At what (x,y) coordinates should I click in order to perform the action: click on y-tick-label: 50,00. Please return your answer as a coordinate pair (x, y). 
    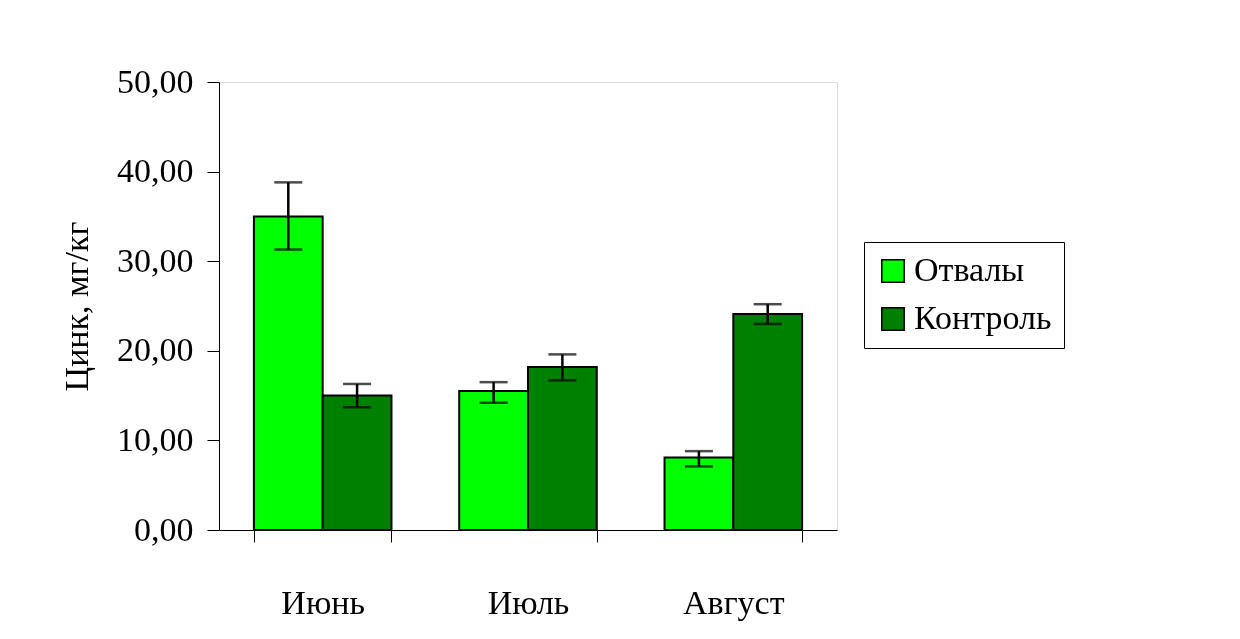
    Looking at the image, I should click on (155, 81).